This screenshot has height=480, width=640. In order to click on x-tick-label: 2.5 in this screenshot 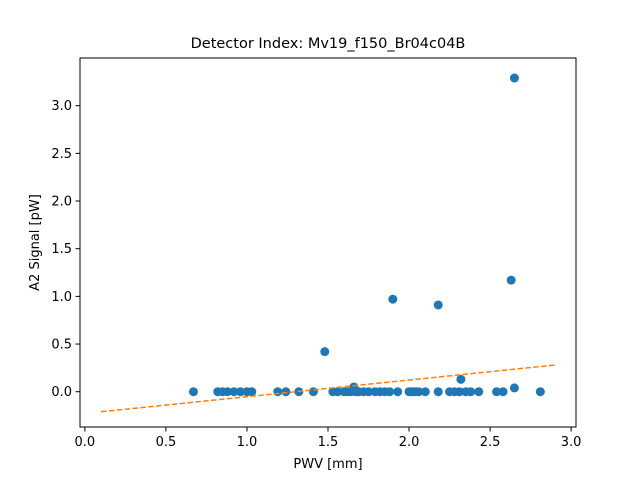, I will do `click(490, 442)`.